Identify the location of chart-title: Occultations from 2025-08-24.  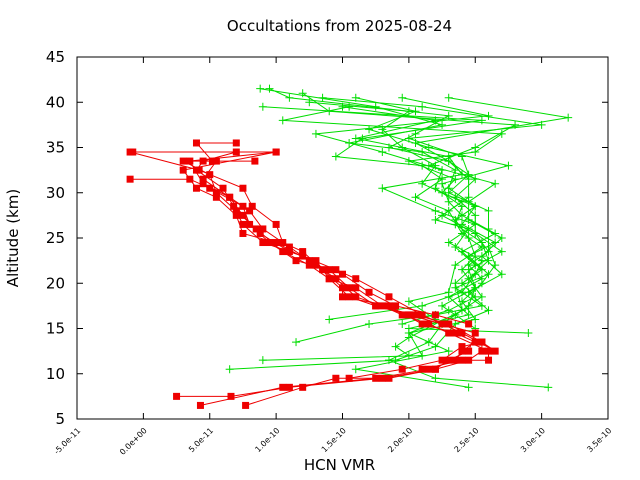
(339, 26).